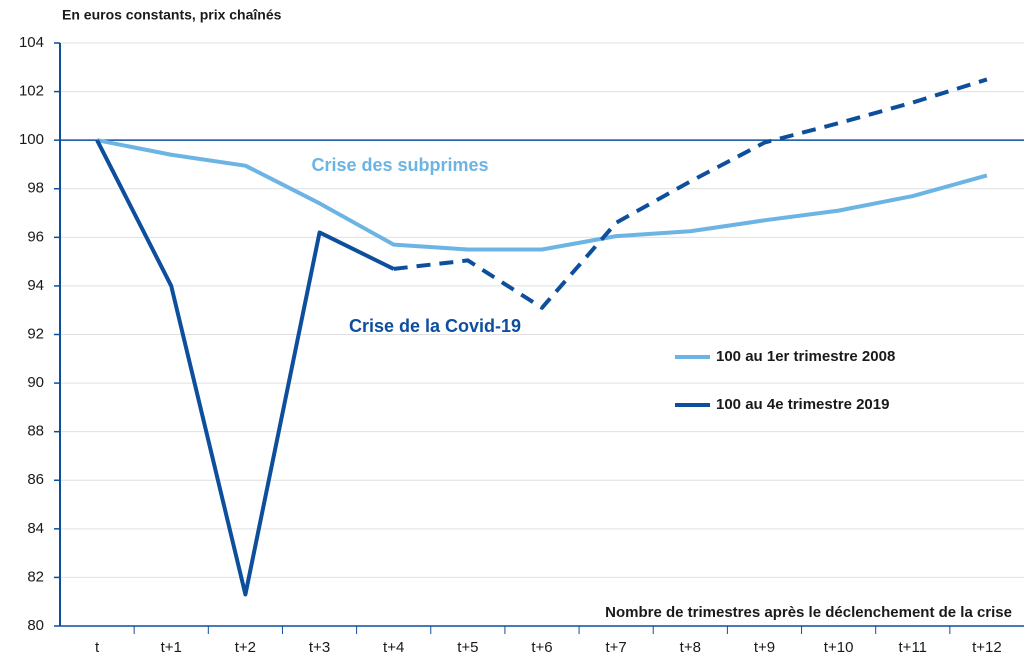 This screenshot has height=657, width=1029. What do you see at coordinates (690, 647) in the screenshot?
I see `x-tick-label: t+8` at bounding box center [690, 647].